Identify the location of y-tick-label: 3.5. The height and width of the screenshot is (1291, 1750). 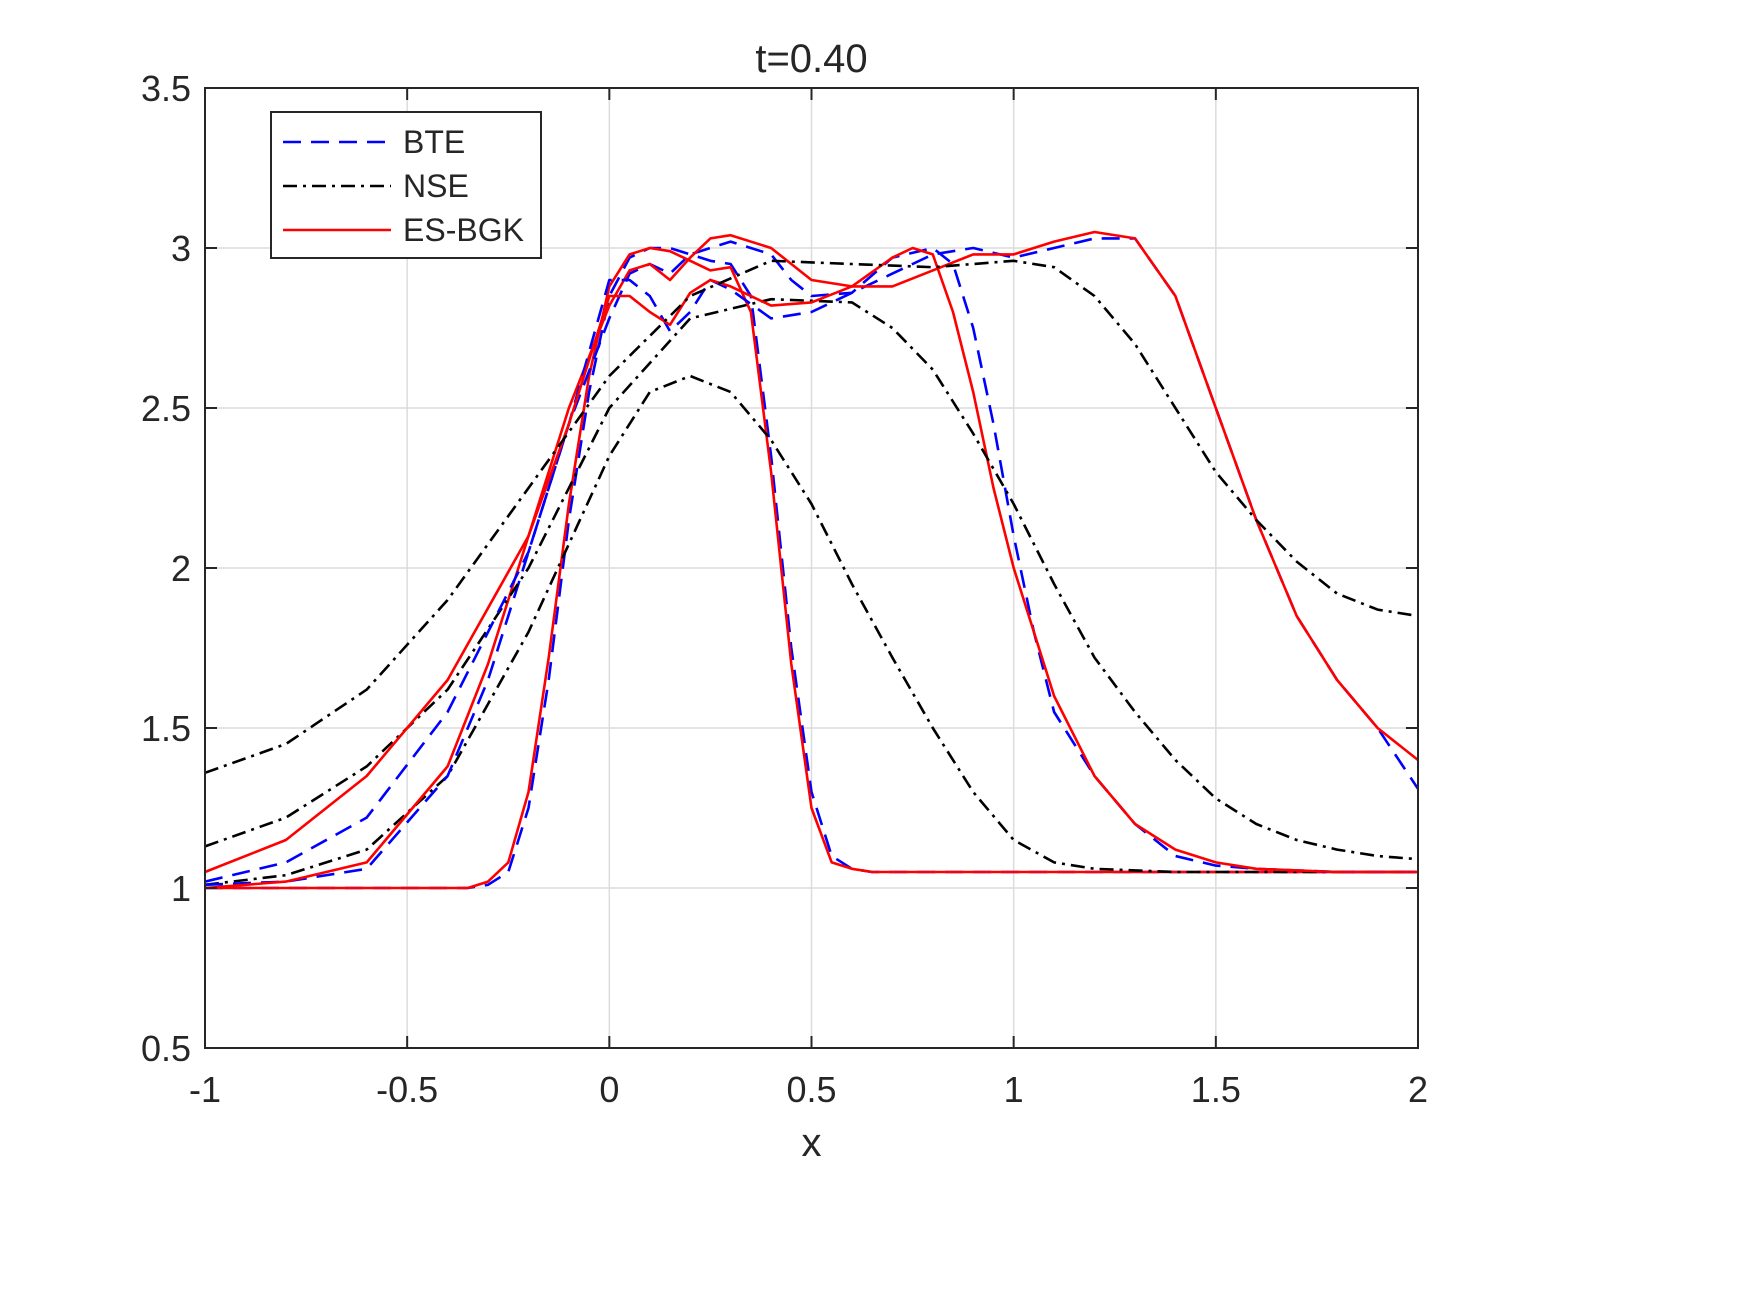
(166, 88).